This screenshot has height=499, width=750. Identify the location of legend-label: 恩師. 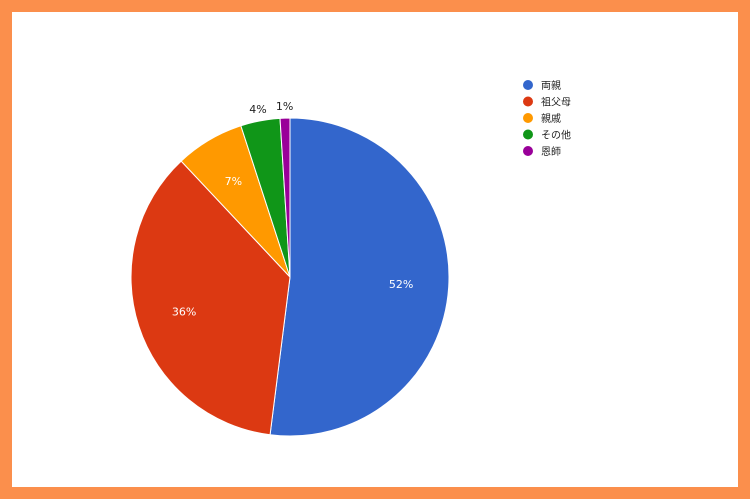
(551, 151).